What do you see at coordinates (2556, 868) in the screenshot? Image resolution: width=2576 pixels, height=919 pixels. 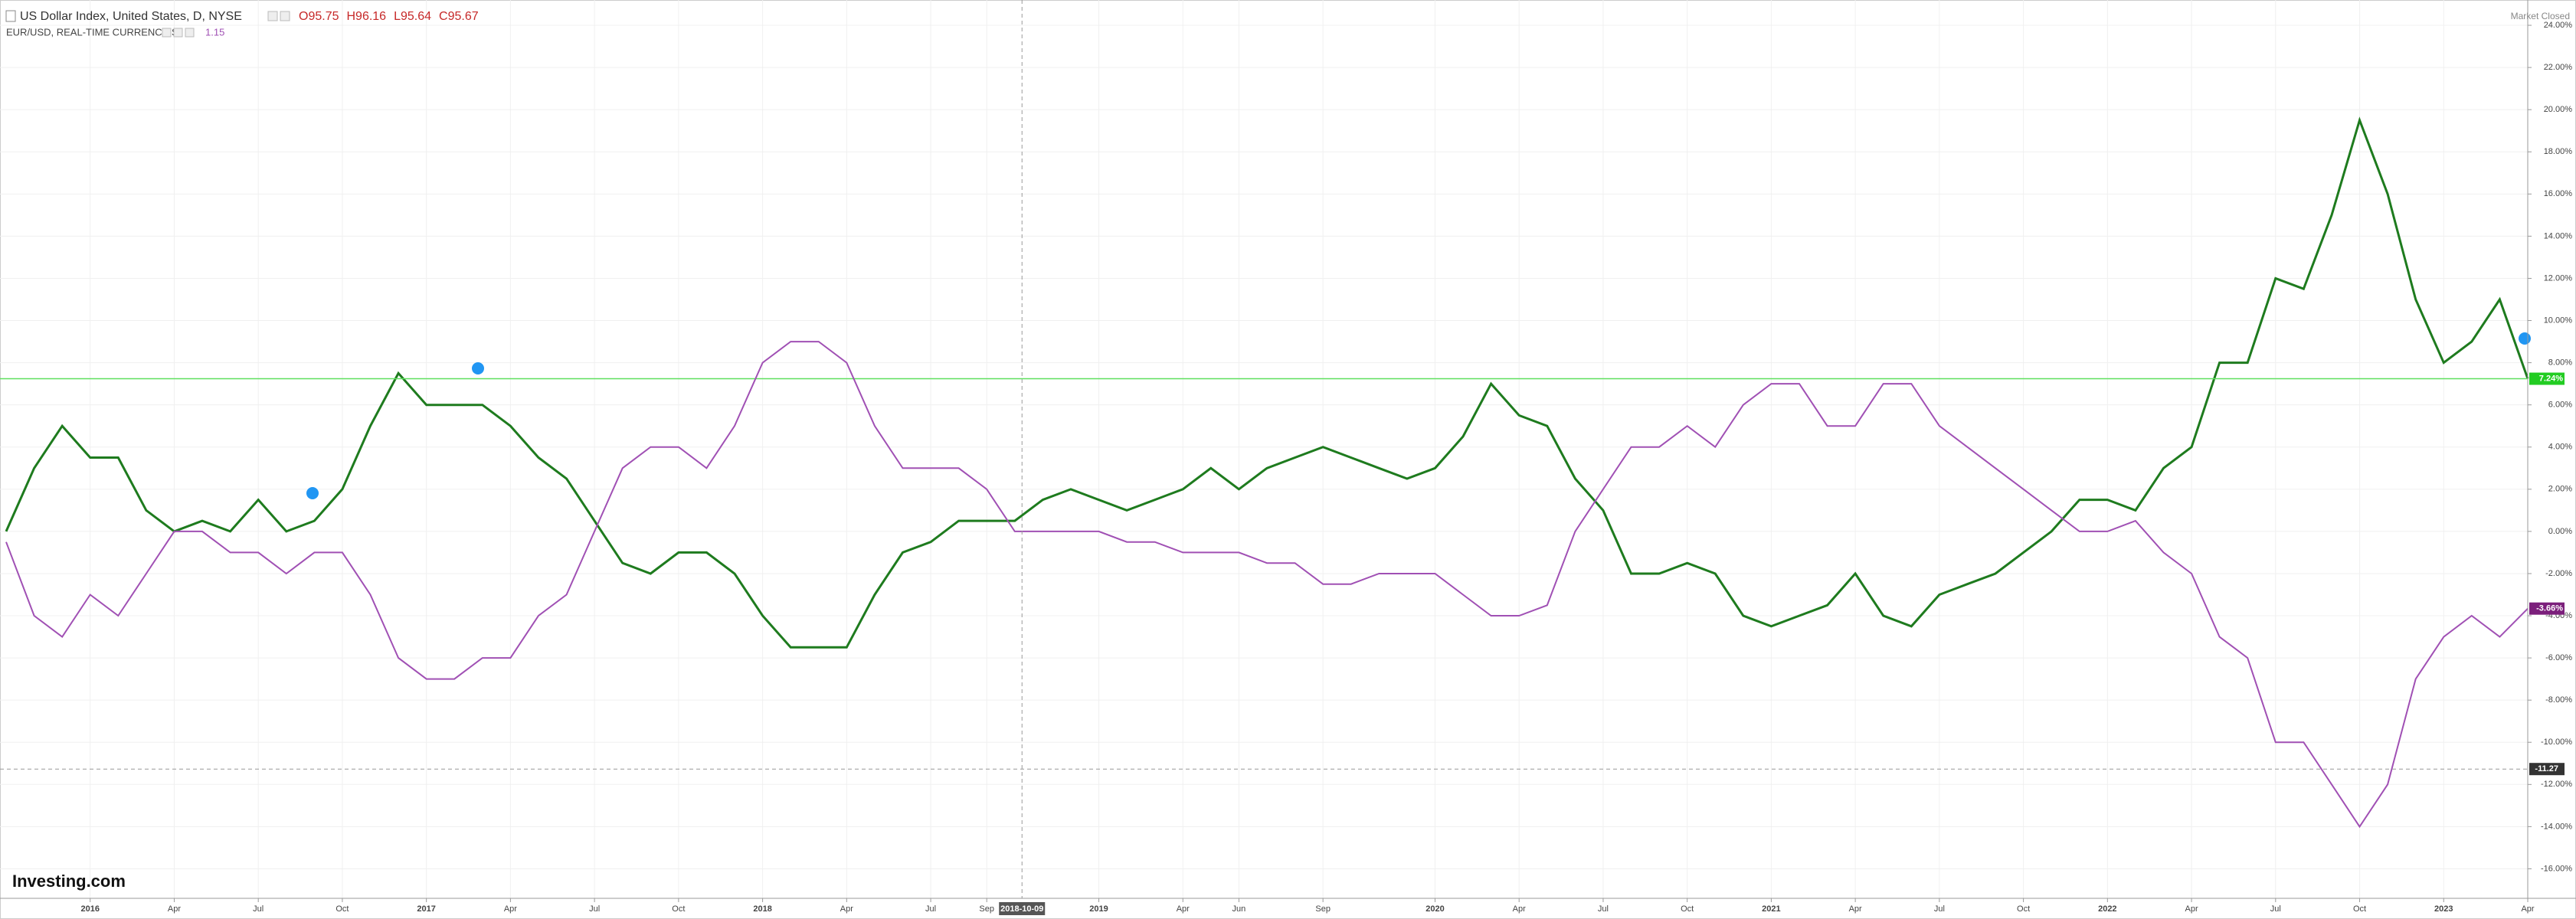 I see `y-tick-label: -16.00%` at bounding box center [2556, 868].